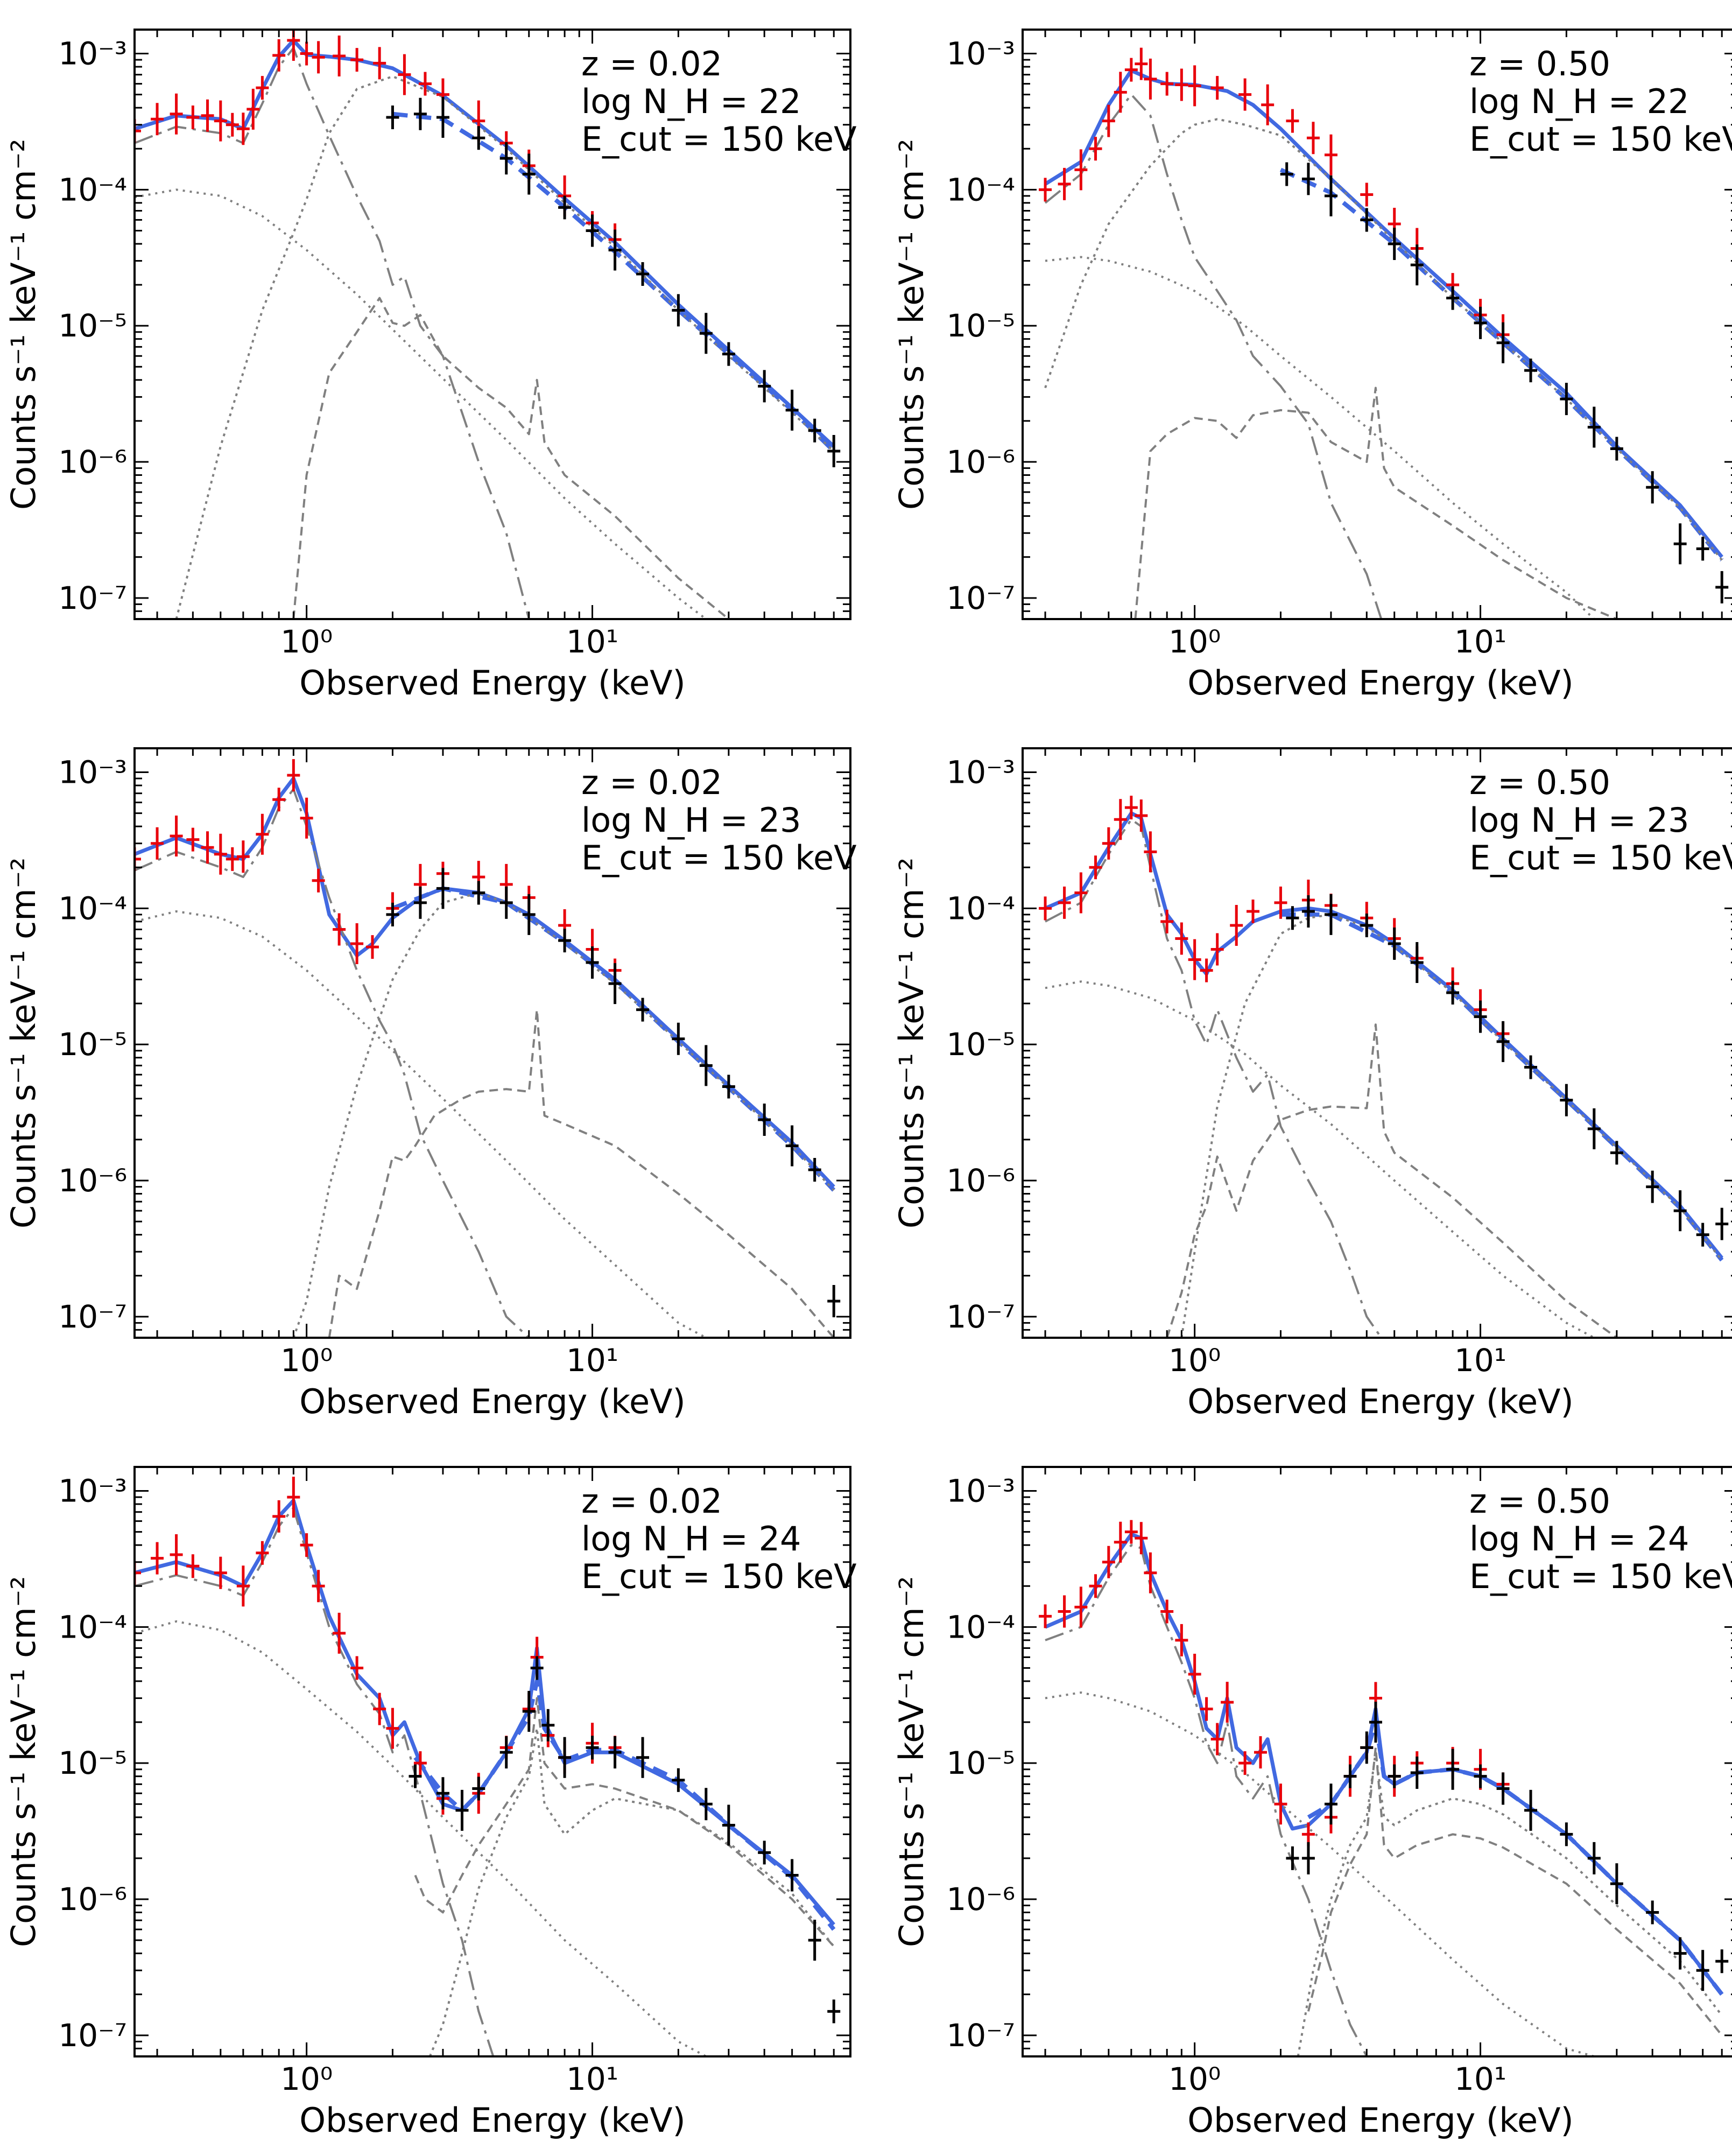 Image resolution: width=1732 pixels, height=2156 pixels. Describe the element at coordinates (492, 1401) in the screenshot. I see `x-axis-label: Observed Energy (keV)` at that location.